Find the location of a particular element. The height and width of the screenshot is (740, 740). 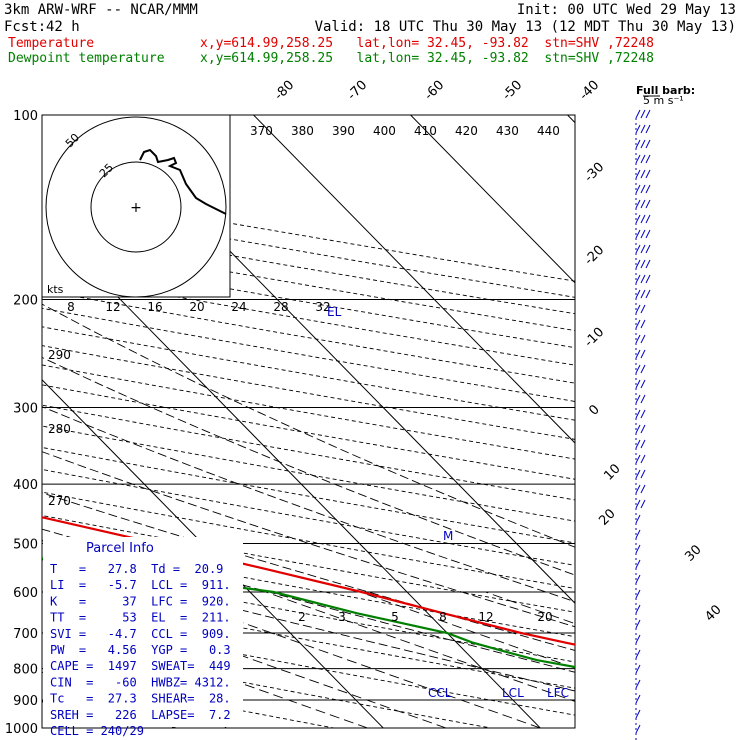

forecast-label: Fcst: is located at coordinates (25, 27).